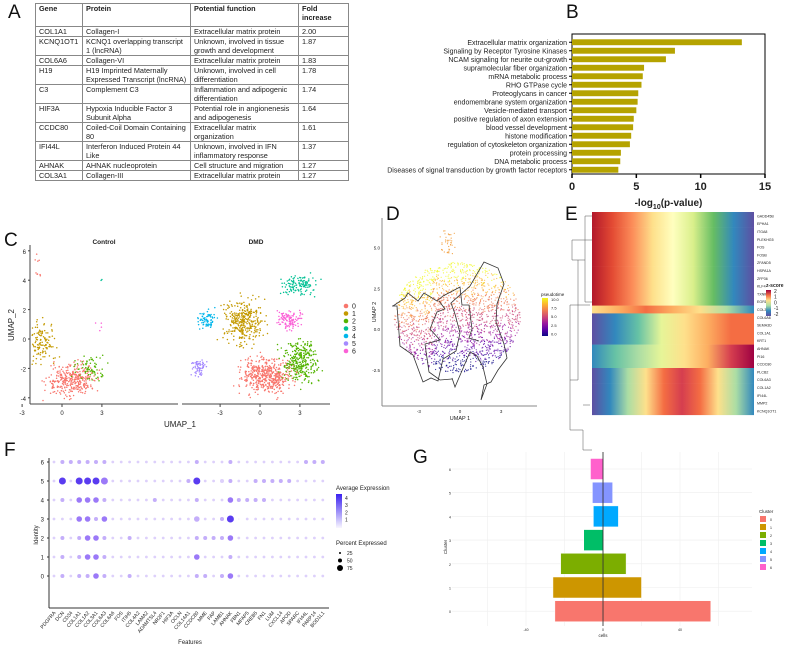  Describe the element at coordinates (350, 562) in the screenshot. I see `f-pct-tick: 50` at that location.